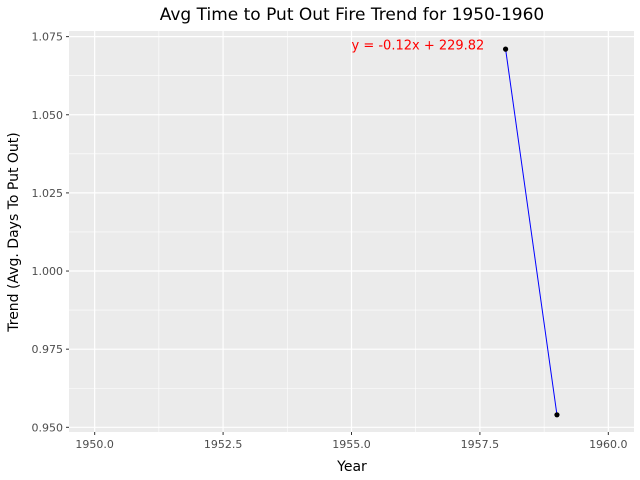 The width and height of the screenshot is (640, 480). I want to click on x-tick-label: 1950.0, so click(94, 444).